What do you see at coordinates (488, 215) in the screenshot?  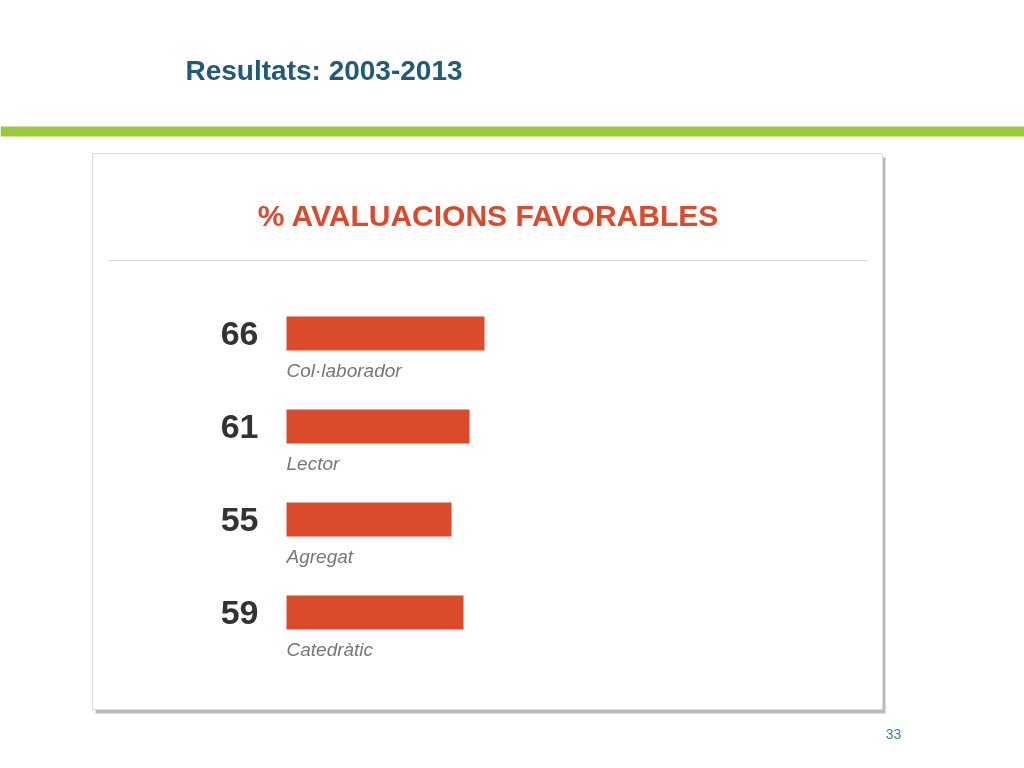 I see `chart-subtitle: % AVALUACIONS FAVORABLES` at bounding box center [488, 215].